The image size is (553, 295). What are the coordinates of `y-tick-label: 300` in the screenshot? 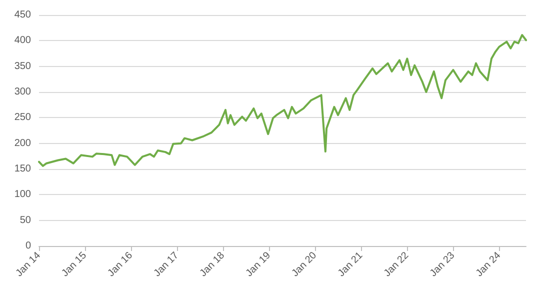 It's located at (23, 92).